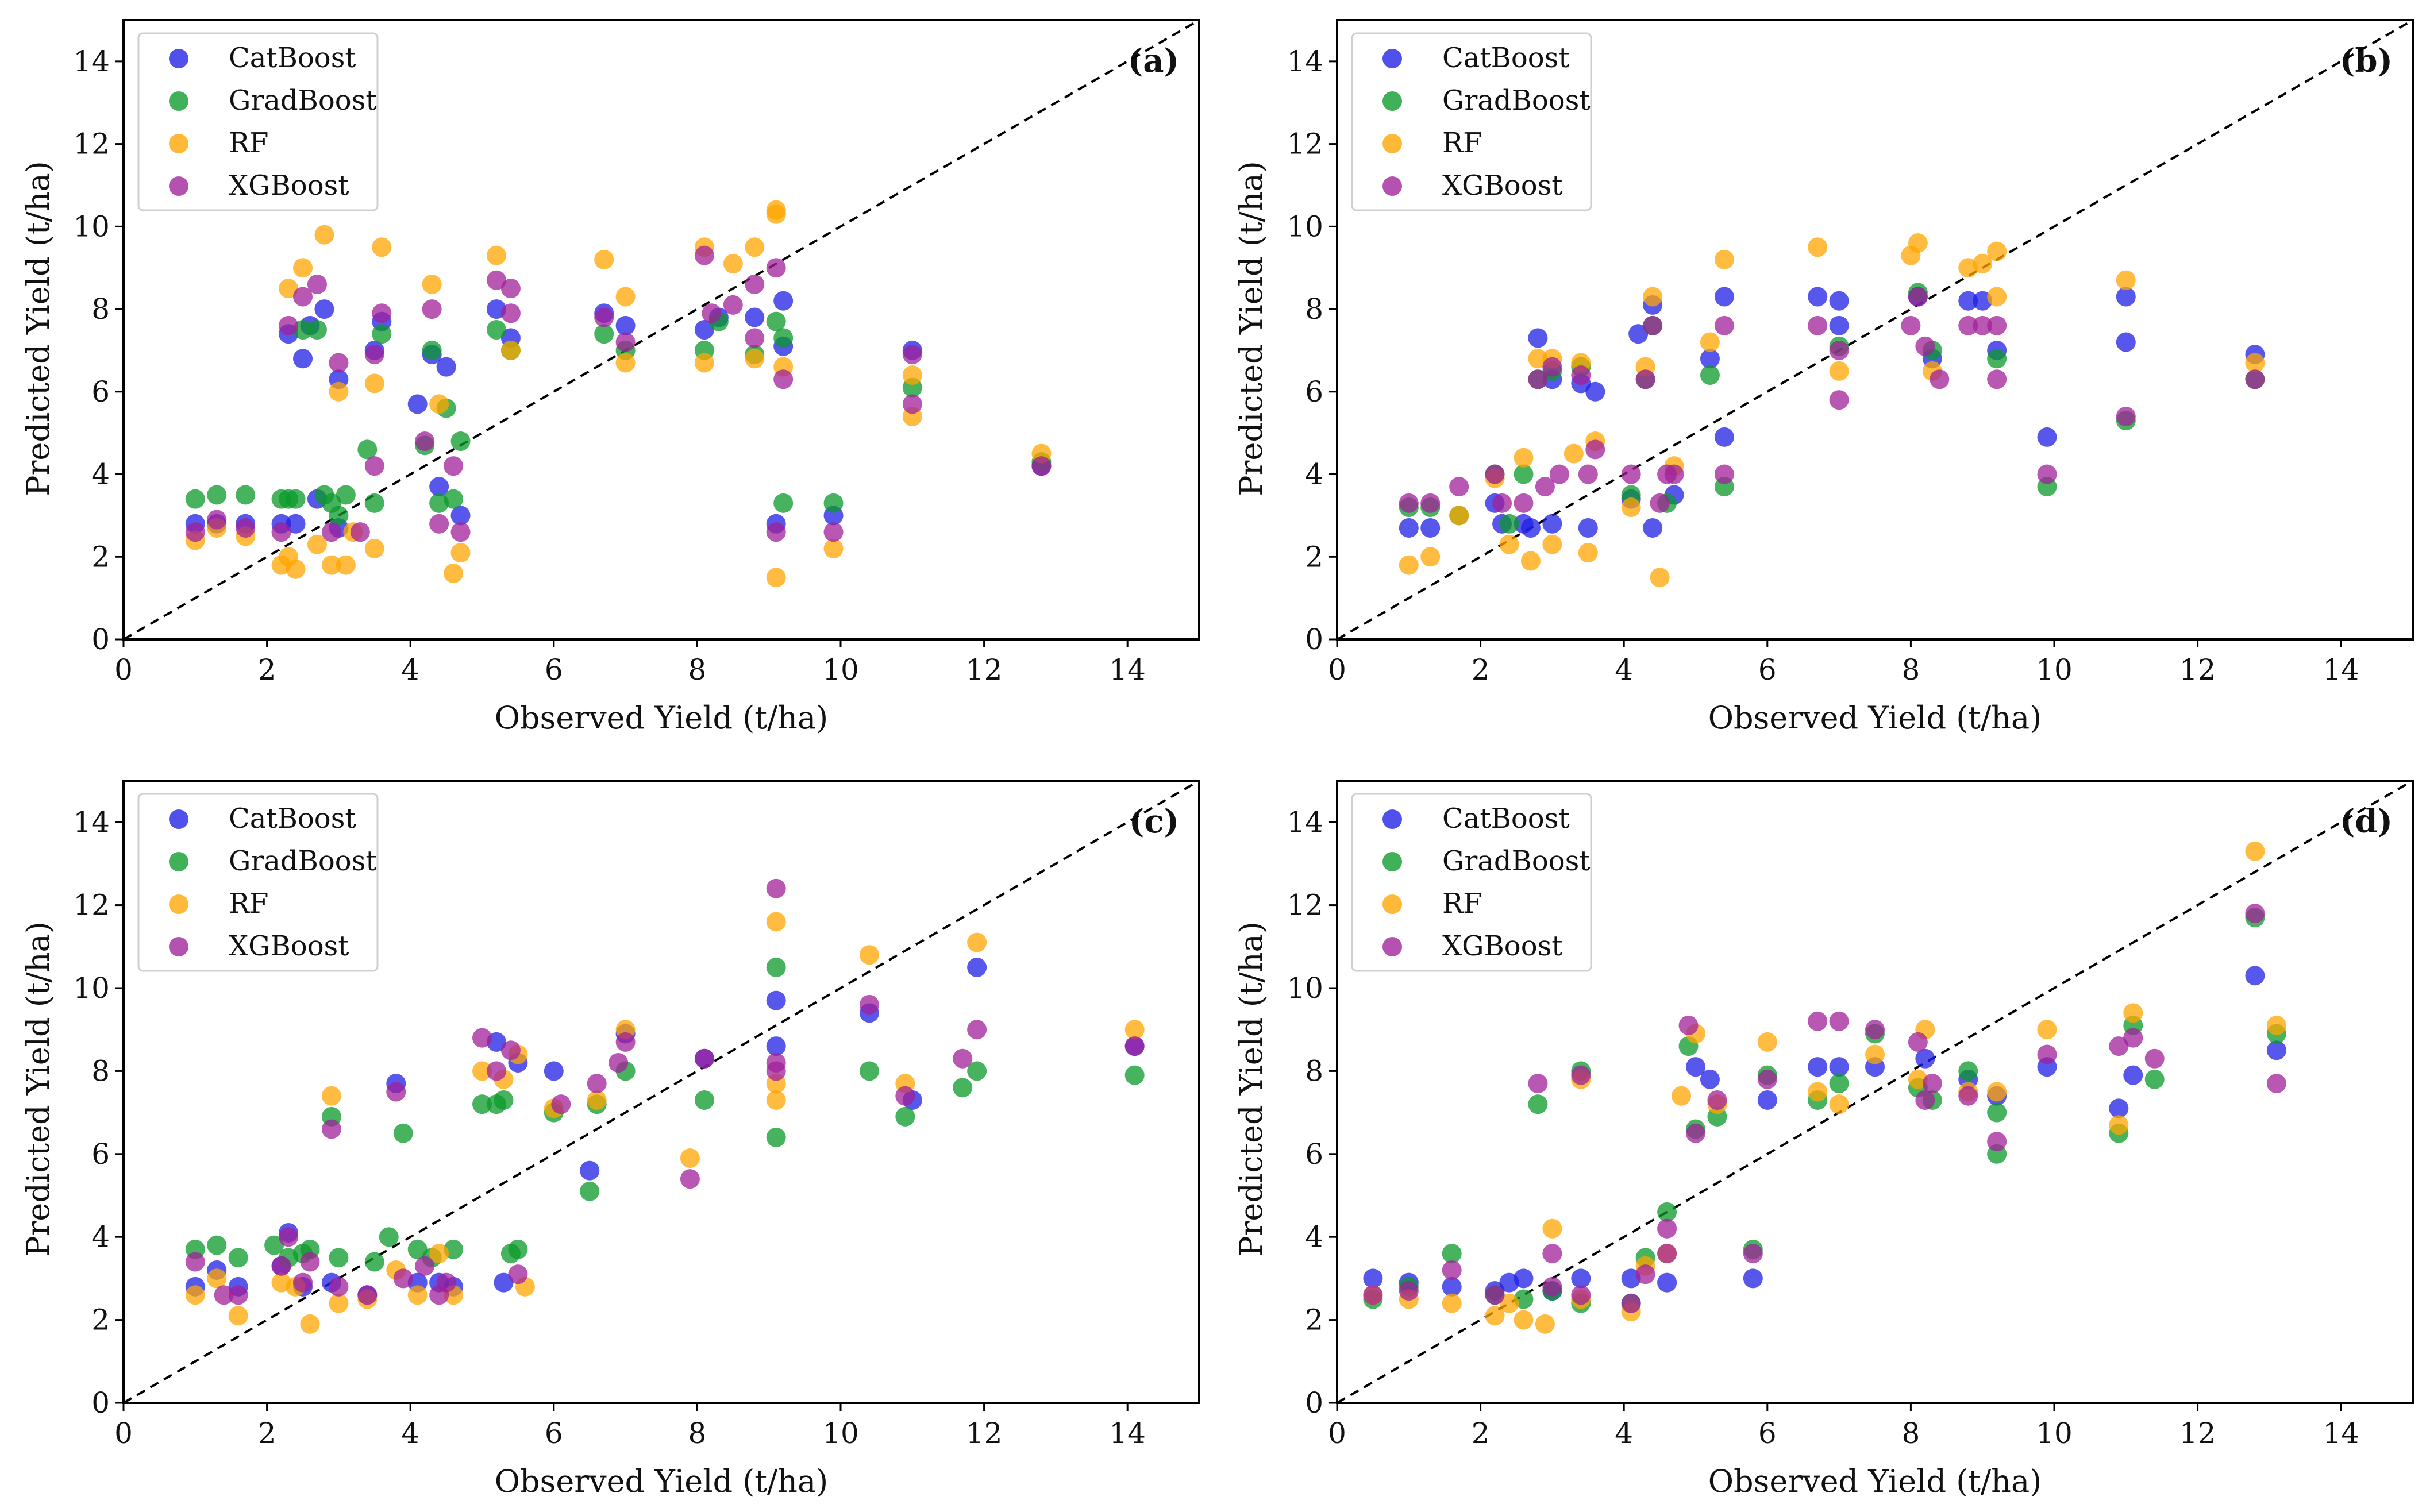 The width and height of the screenshot is (2430, 1512). What do you see at coordinates (618, 394) in the screenshot?
I see `panel-a-points` at bounding box center [618, 394].